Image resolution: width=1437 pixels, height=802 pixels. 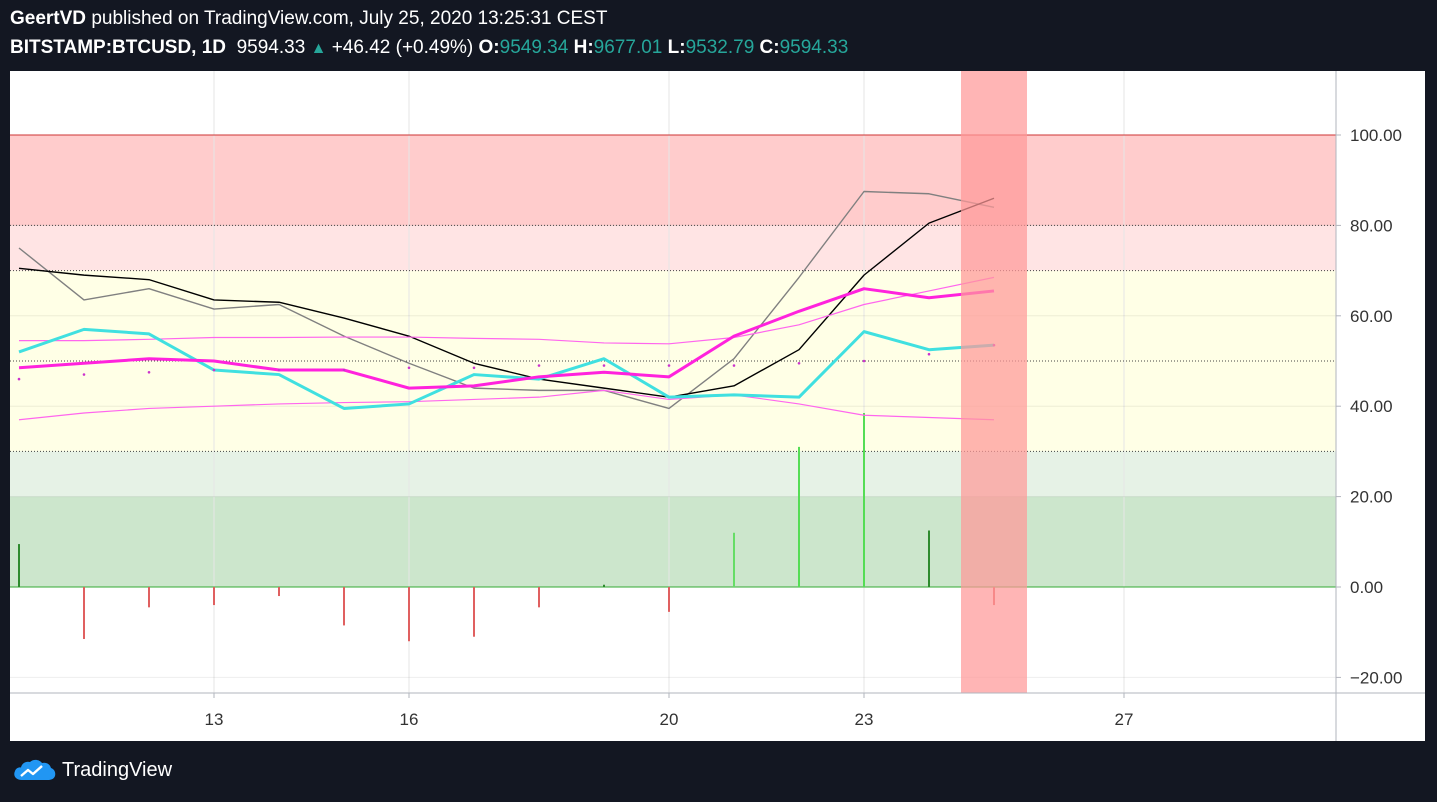 What do you see at coordinates (720, 47) in the screenshot?
I see `low-value: 9532.79` at bounding box center [720, 47].